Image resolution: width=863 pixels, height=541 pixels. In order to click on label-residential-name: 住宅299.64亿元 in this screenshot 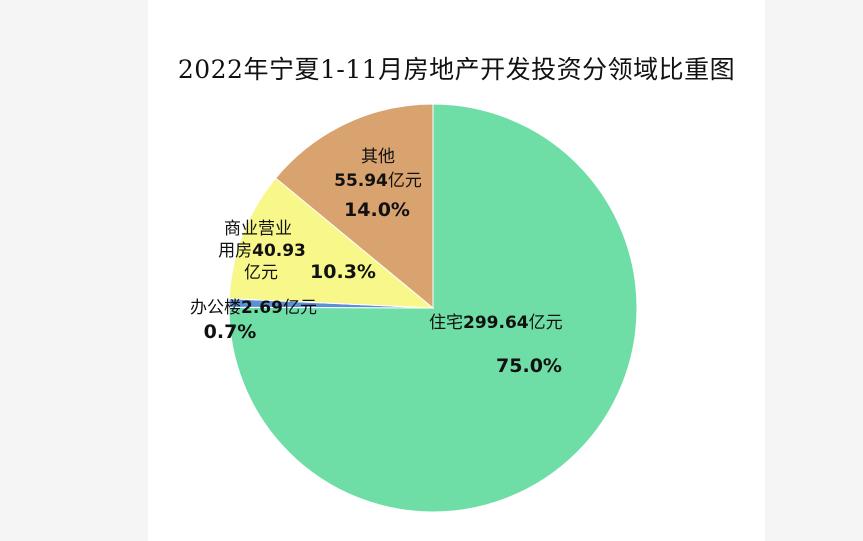, I will do `click(496, 323)`.